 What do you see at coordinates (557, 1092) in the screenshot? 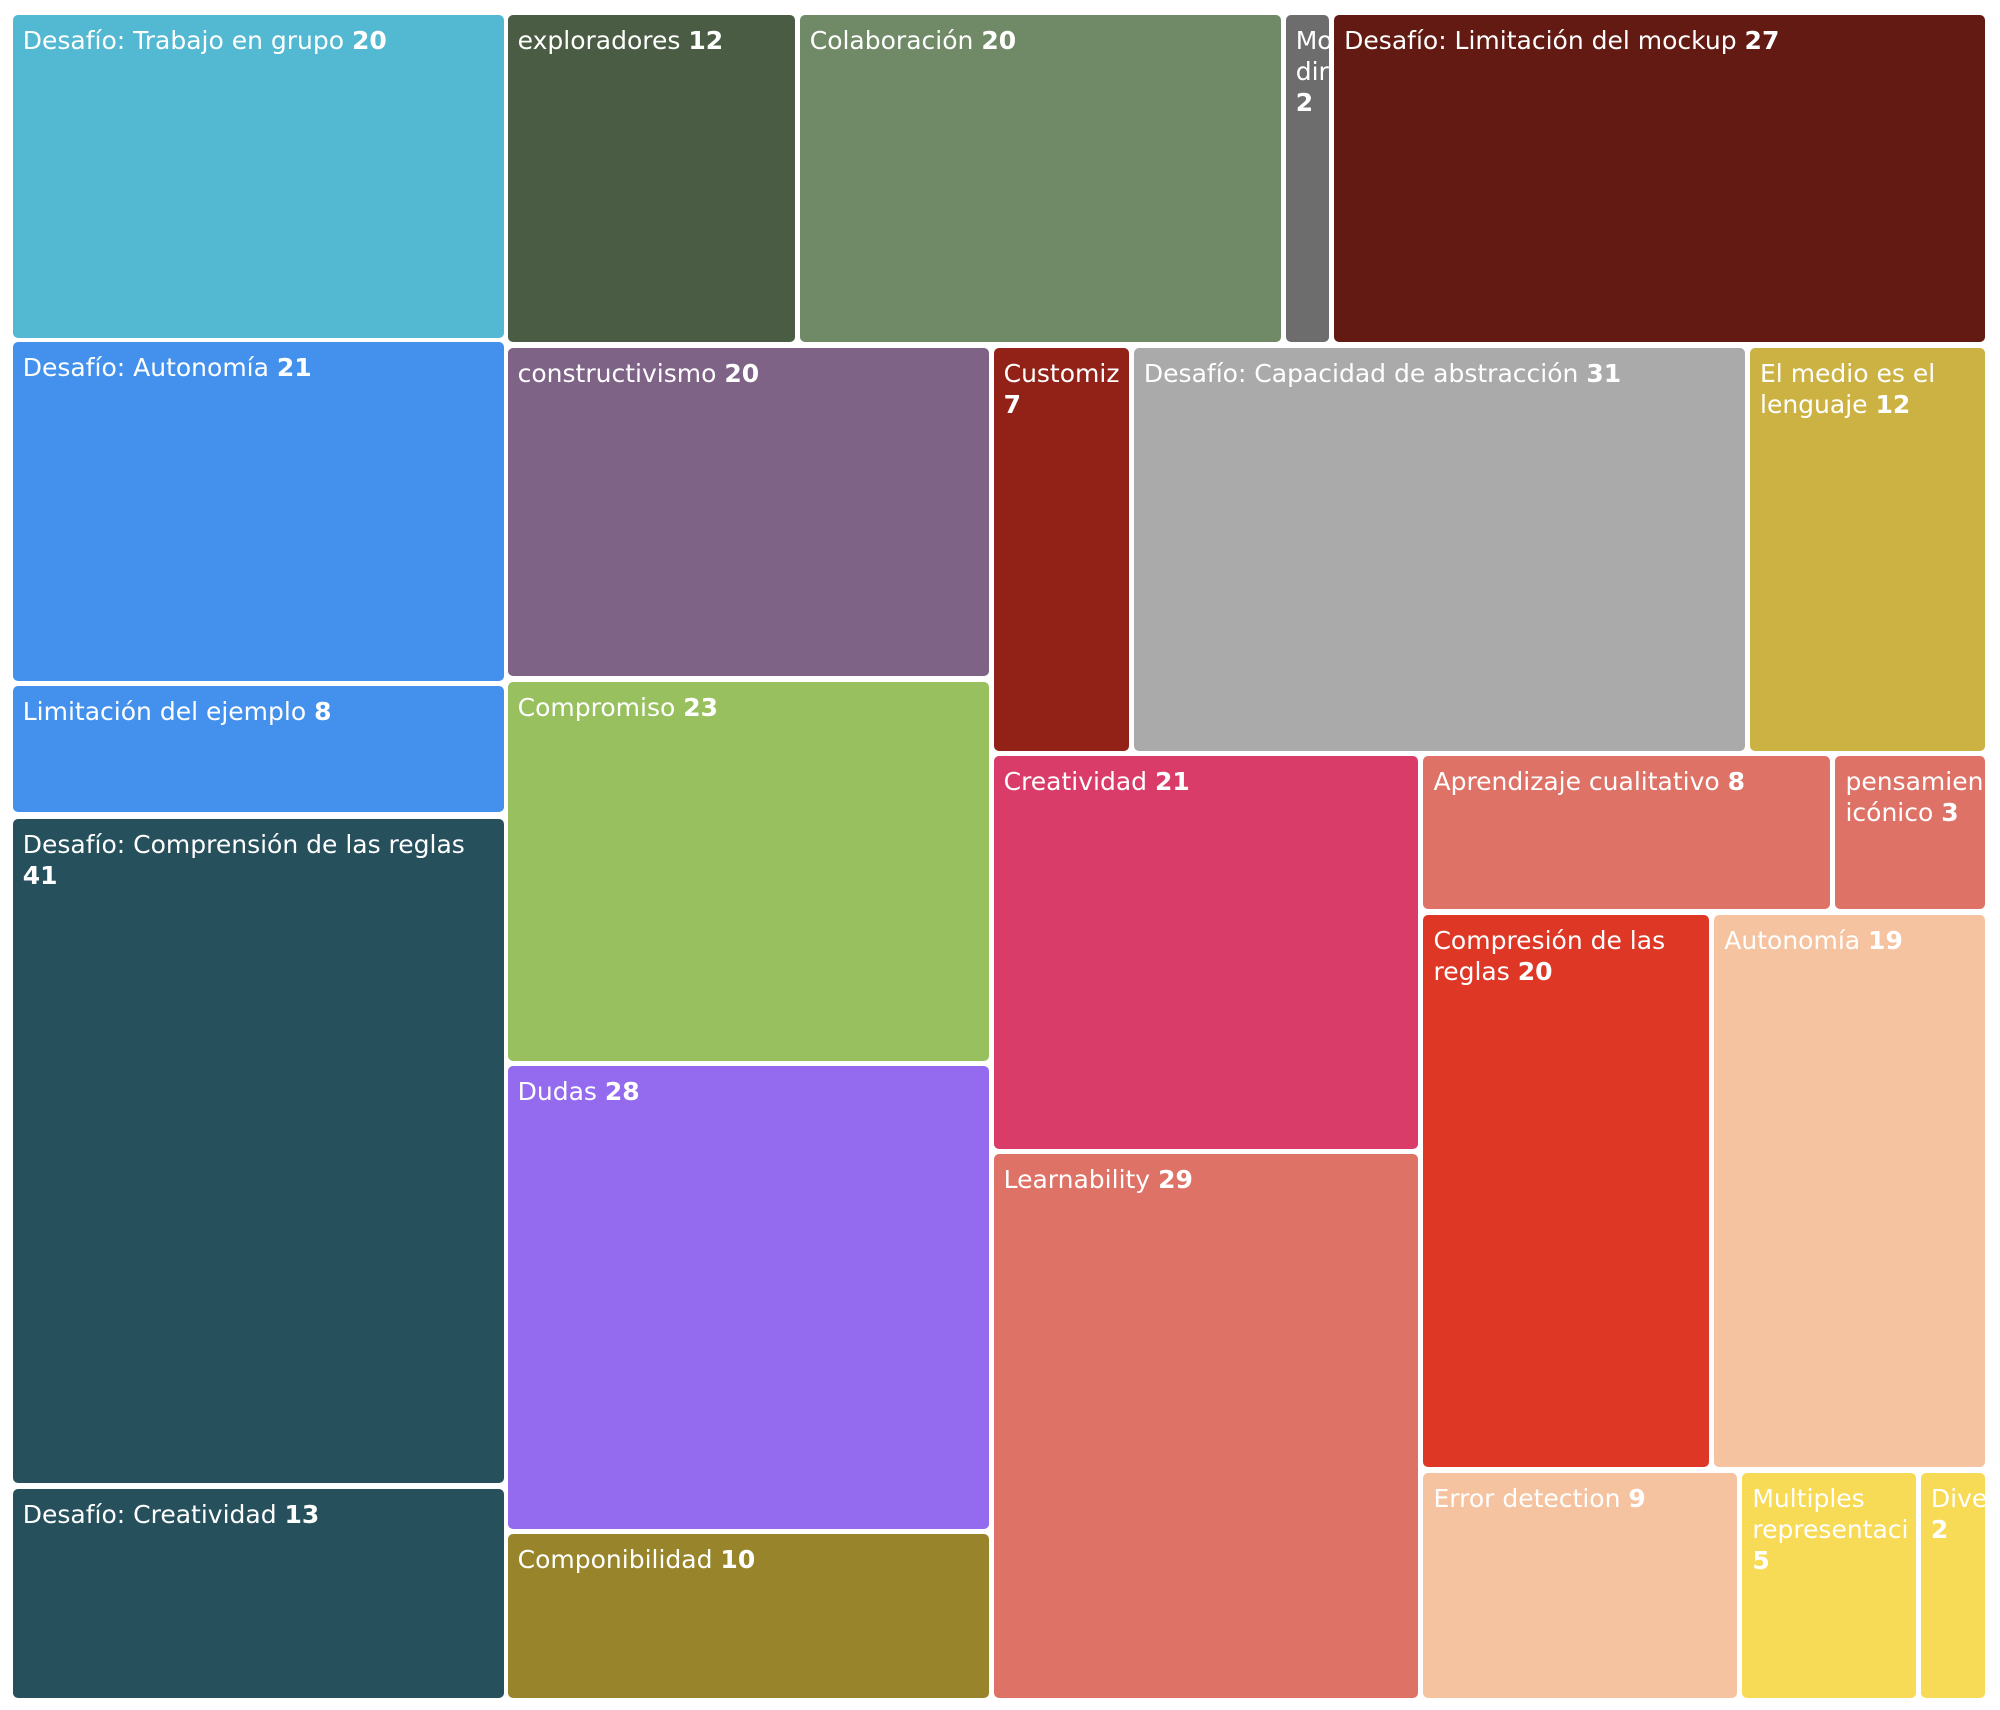
I see `cell-label: Dudas` at bounding box center [557, 1092].